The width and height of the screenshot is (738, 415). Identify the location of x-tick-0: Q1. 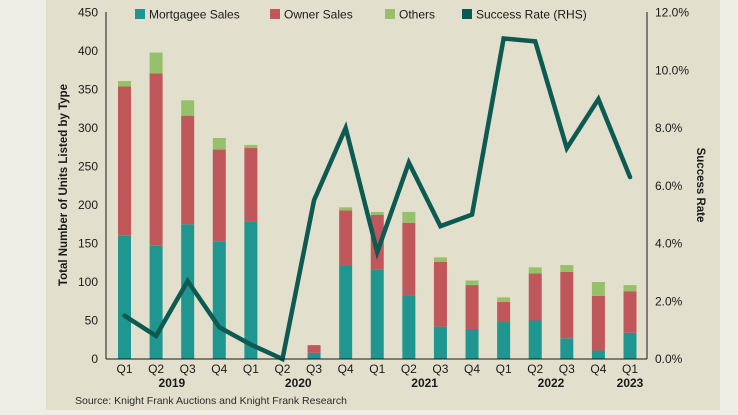
(124, 369).